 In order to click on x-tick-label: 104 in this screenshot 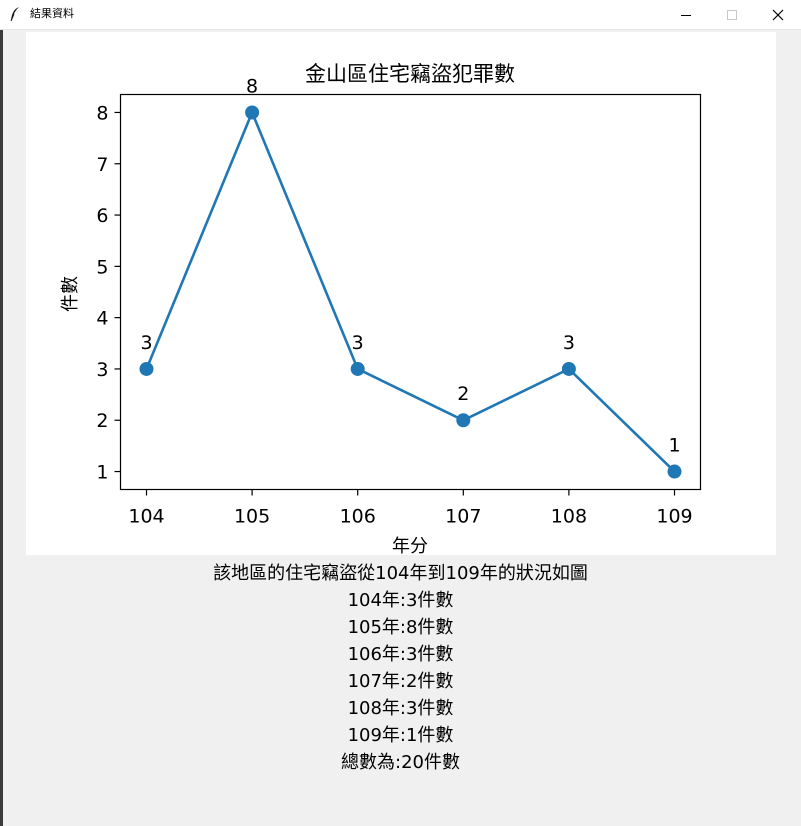, I will do `click(146, 517)`.